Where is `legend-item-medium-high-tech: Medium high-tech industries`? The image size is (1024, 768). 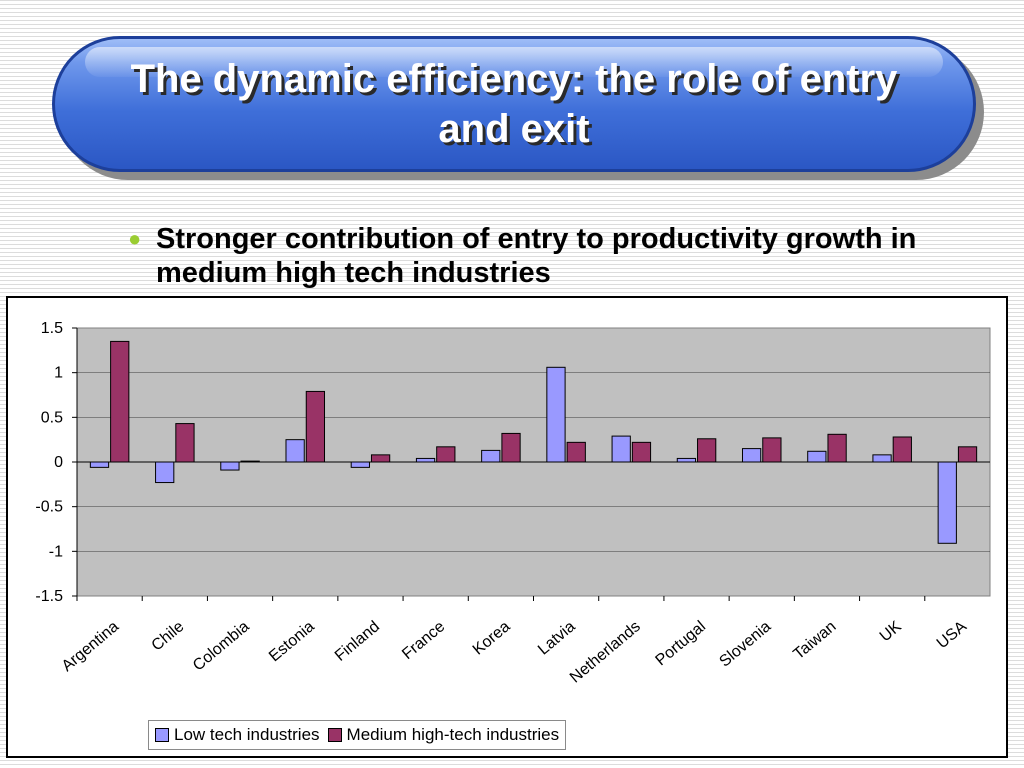
legend-item-medium-high-tech: Medium high-tech industries is located at coordinates (443, 735).